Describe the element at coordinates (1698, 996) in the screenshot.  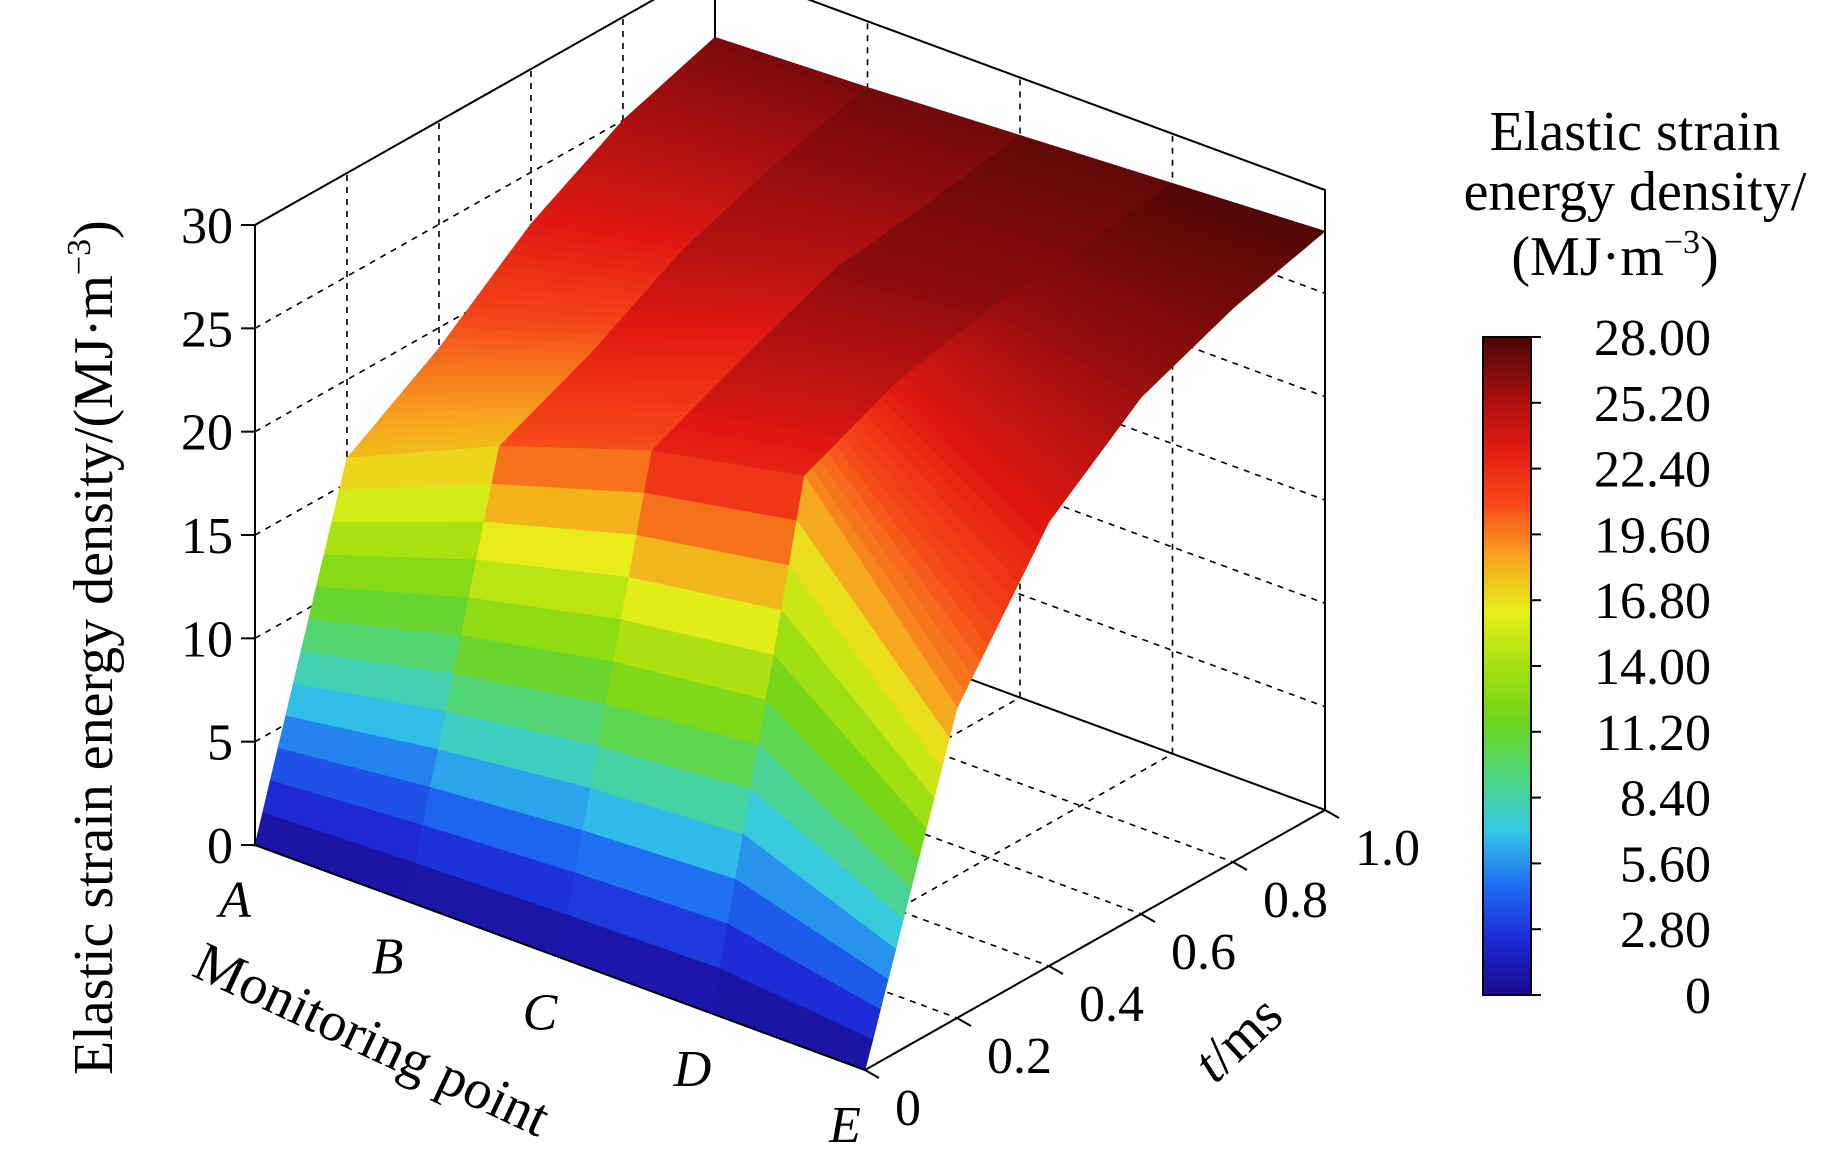
I see `colorbar-tick-label: 0` at that location.